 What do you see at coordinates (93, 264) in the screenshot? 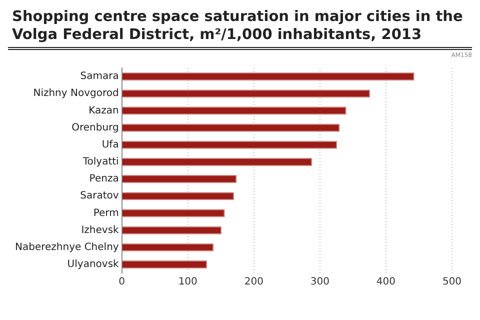
I see `y-tick-label: Ulyanovsk` at bounding box center [93, 264].